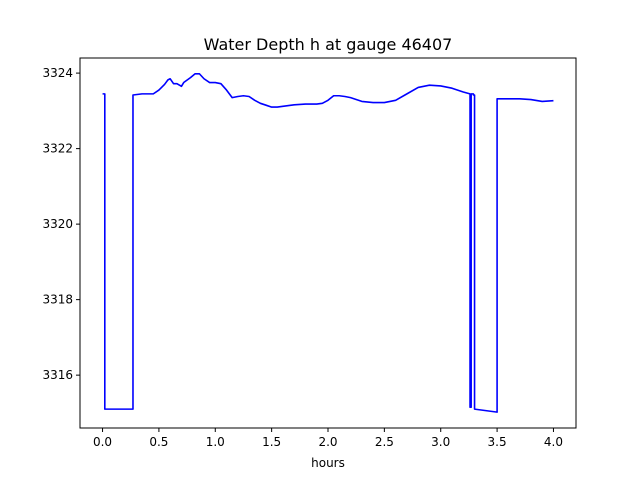 The height and width of the screenshot is (480, 640). What do you see at coordinates (57, 224) in the screenshot?
I see `y-tick-label: 3320` at bounding box center [57, 224].